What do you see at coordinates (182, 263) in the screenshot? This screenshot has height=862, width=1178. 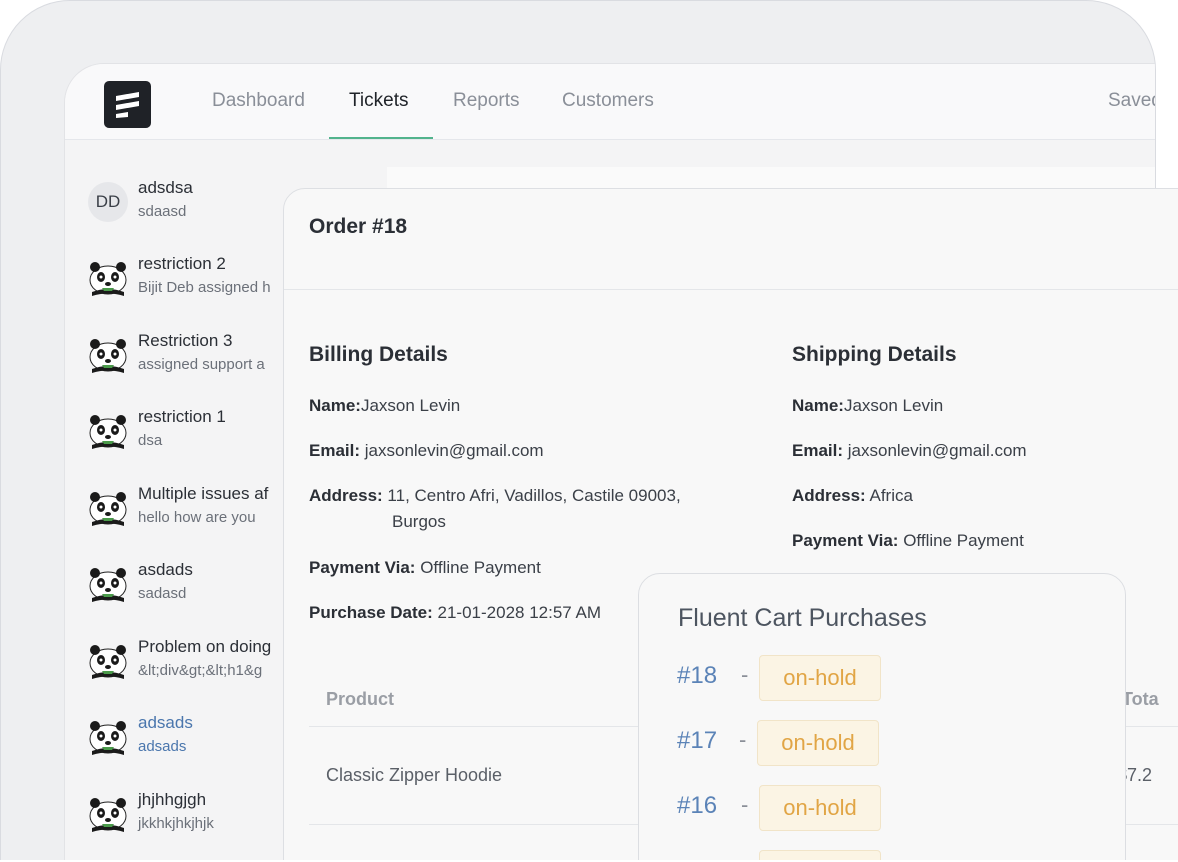 I see `ticket-title: restriction 2` at bounding box center [182, 263].